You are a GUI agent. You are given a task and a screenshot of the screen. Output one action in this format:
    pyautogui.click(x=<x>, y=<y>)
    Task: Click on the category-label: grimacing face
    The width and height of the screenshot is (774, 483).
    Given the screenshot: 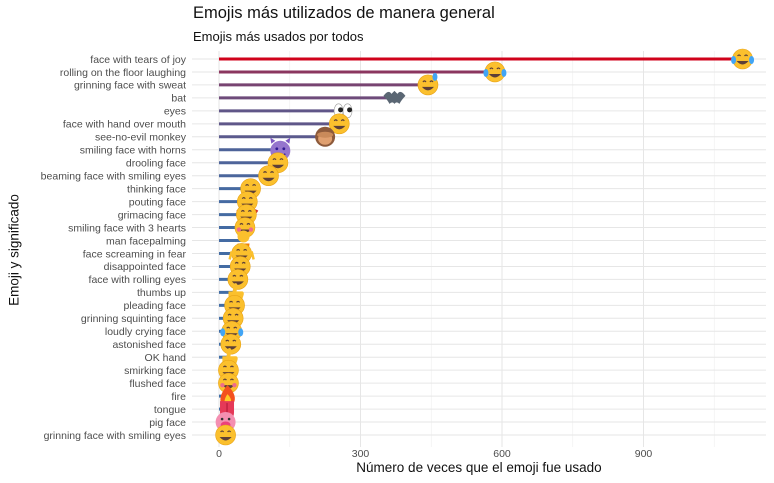 What is the action you would take?
    pyautogui.click(x=152, y=215)
    